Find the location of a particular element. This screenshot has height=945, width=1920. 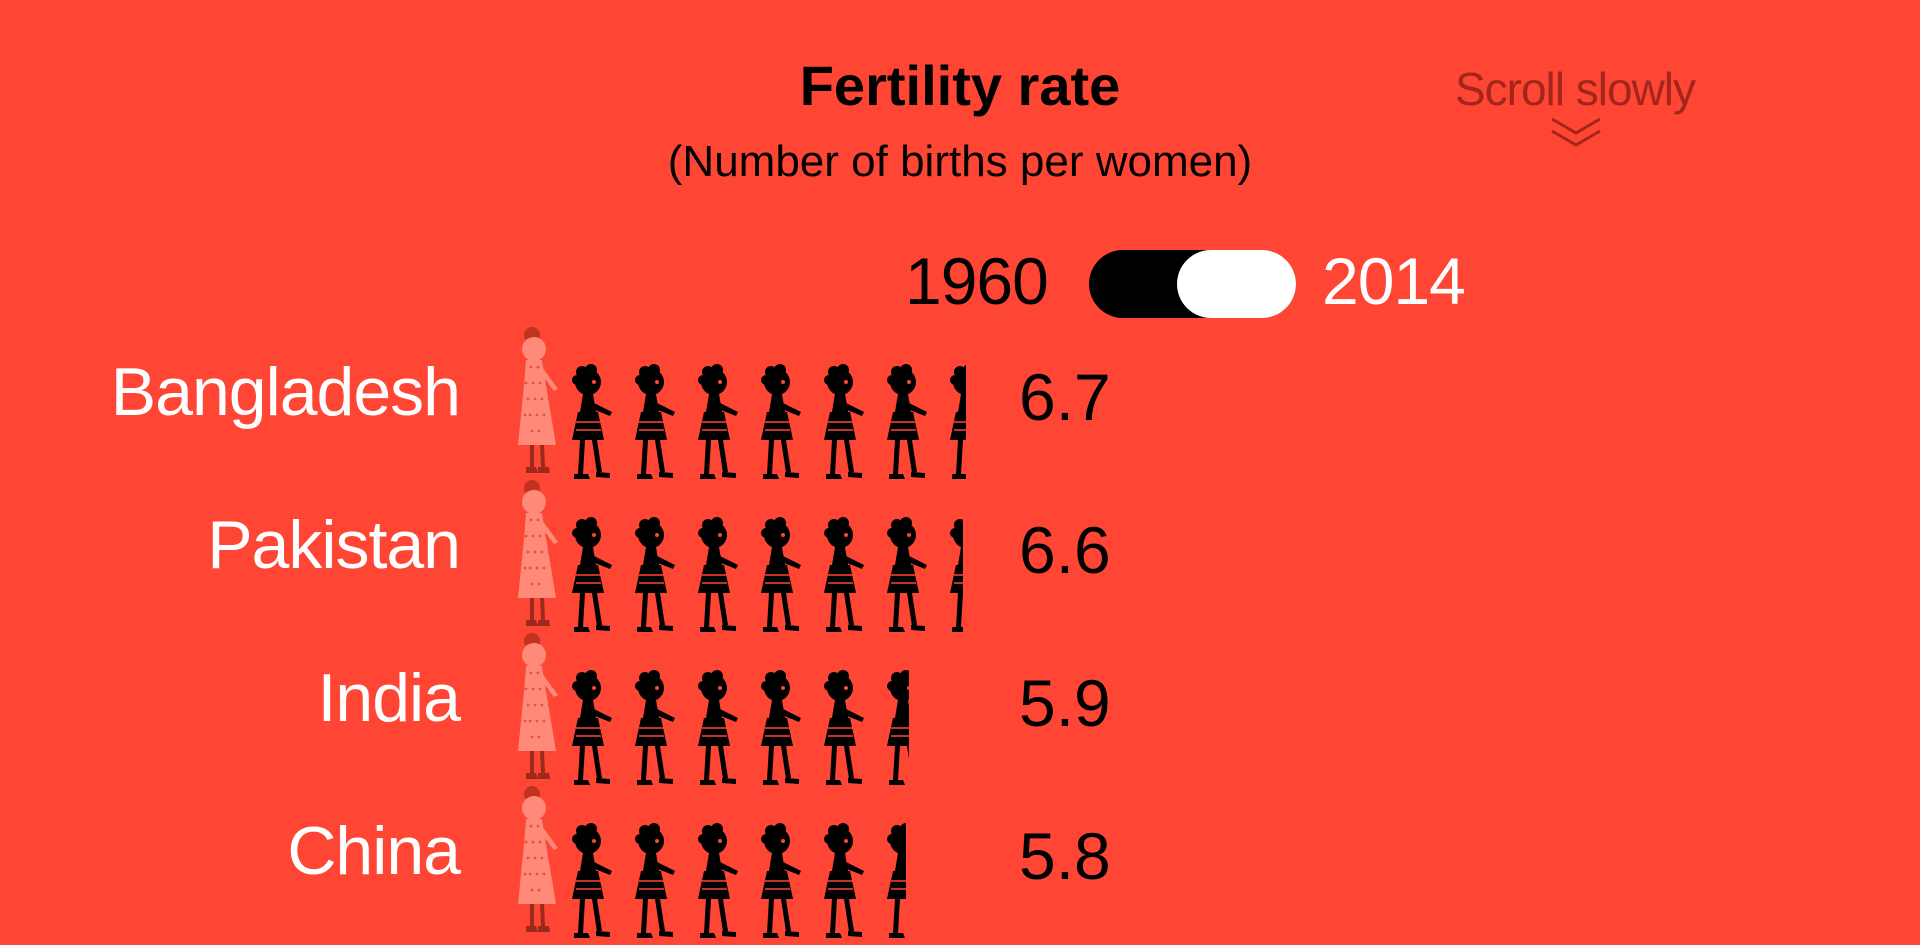

country-label: China is located at coordinates (374, 851).